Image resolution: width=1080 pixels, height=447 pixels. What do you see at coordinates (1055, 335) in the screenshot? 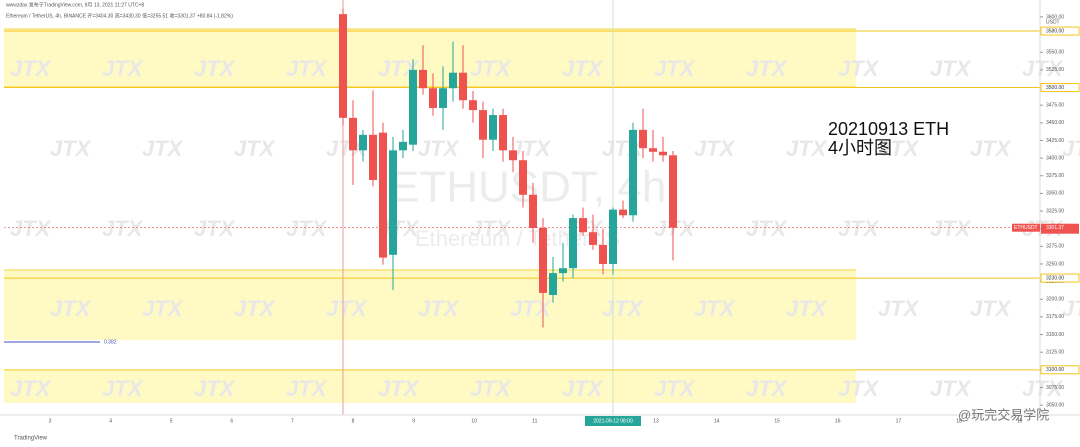
I see `y-tick-label: 3150.00` at bounding box center [1055, 335].